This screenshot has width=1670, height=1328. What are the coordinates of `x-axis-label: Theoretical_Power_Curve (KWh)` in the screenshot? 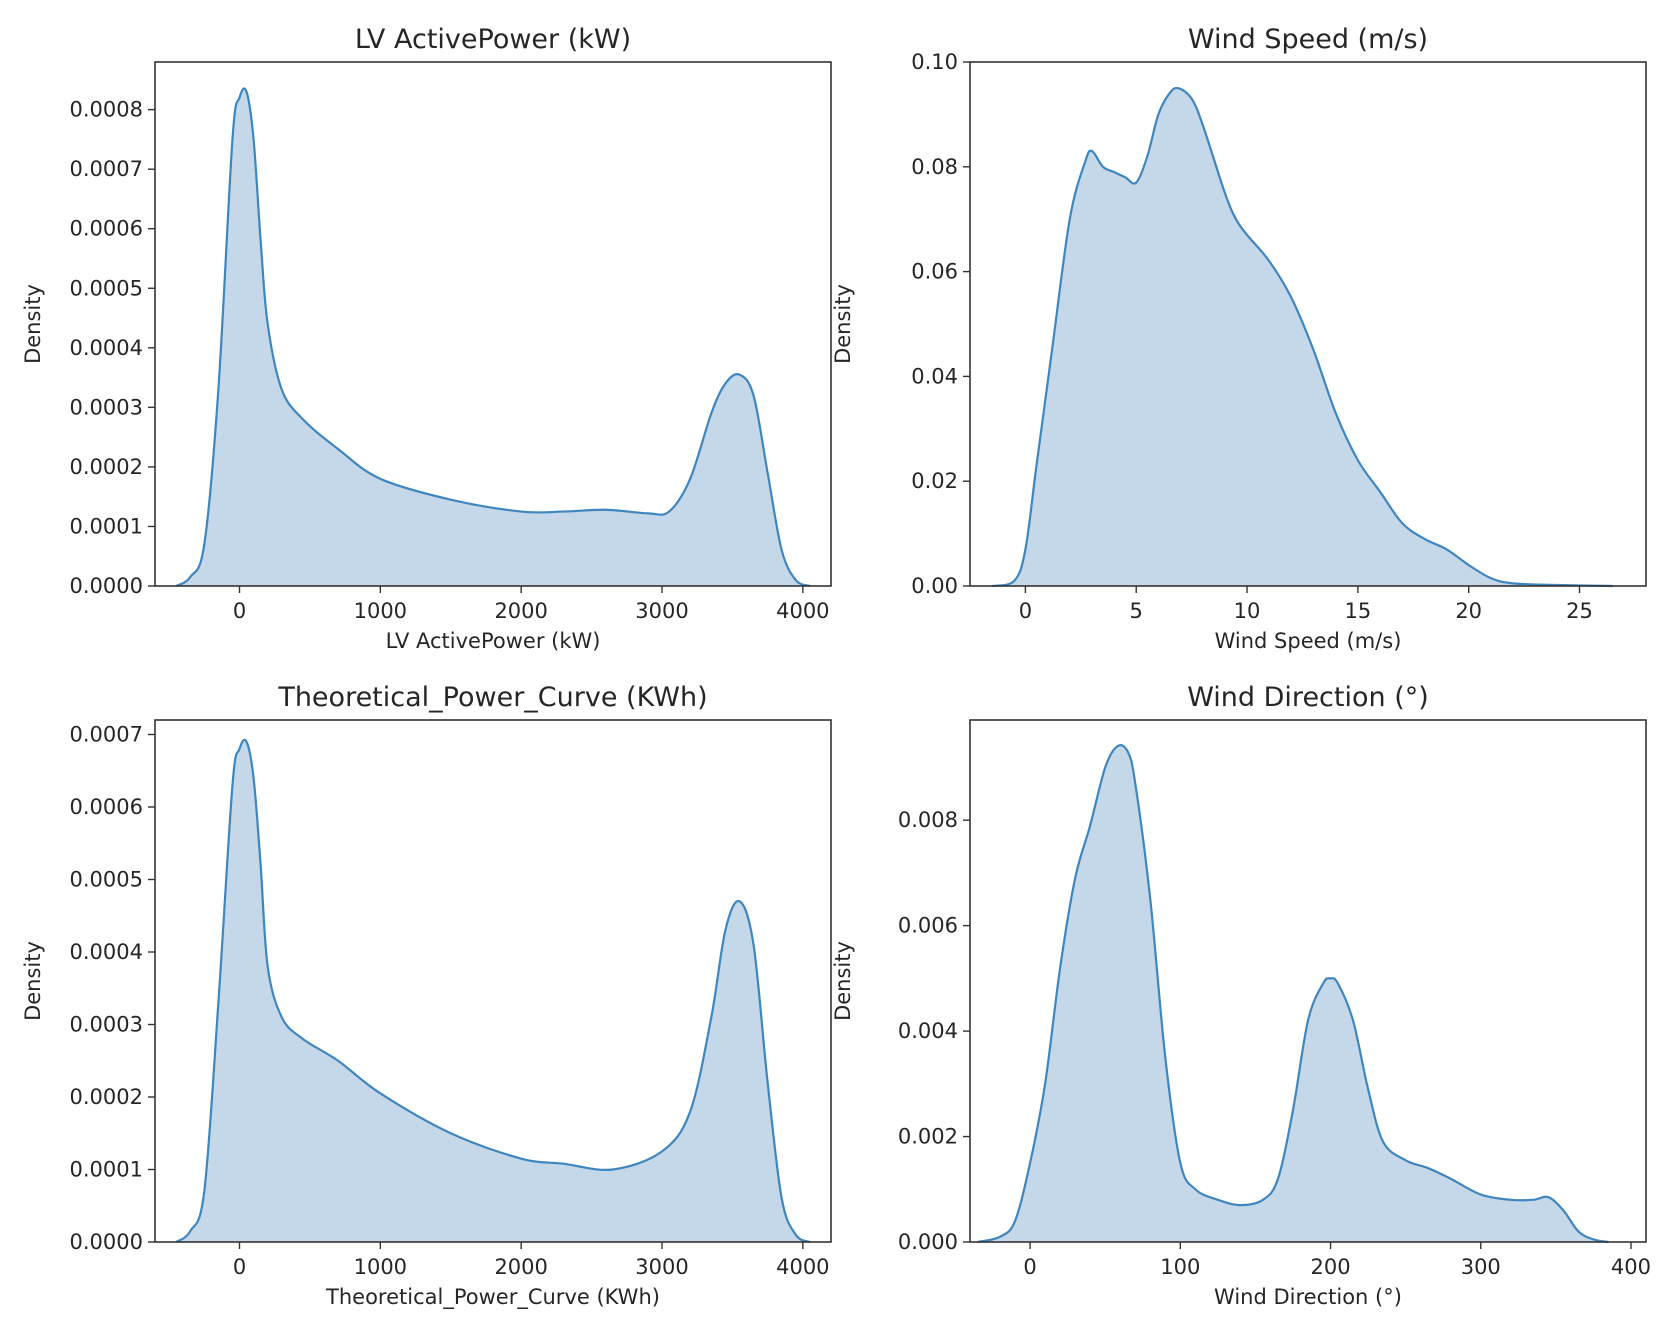 It's located at (492, 1297).